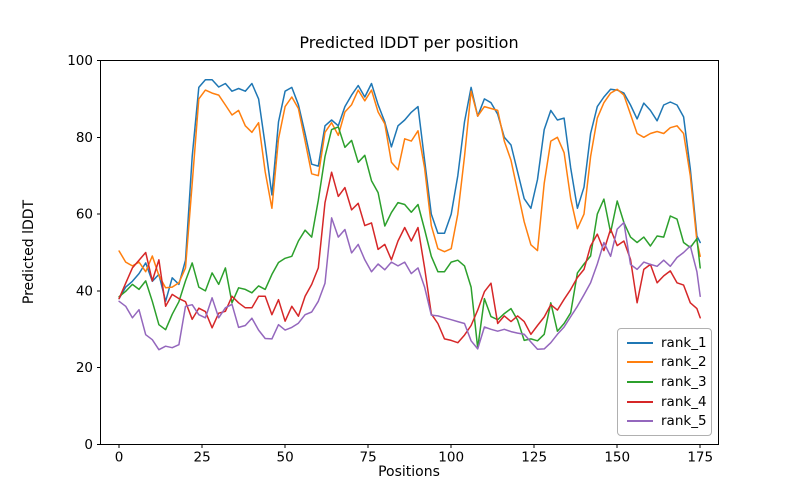 Image resolution: width=800 pixels, height=500 pixels. Describe the element at coordinates (684, 401) in the screenshot. I see `legend-label: rank_4` at that location.